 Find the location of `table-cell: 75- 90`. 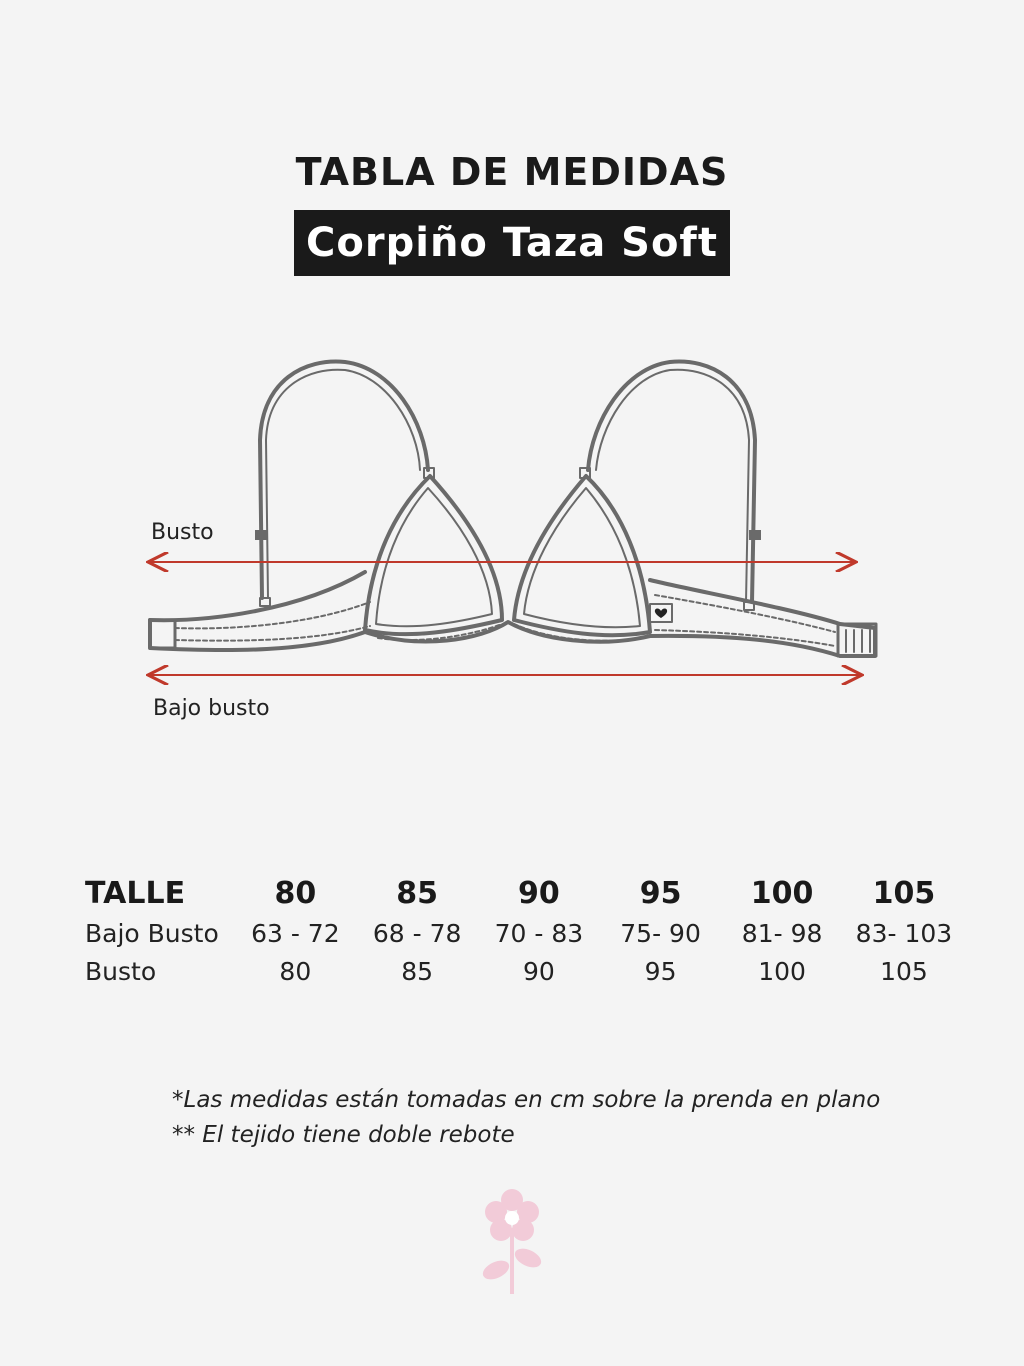

table-cell: 75- 90 is located at coordinates (660, 933).